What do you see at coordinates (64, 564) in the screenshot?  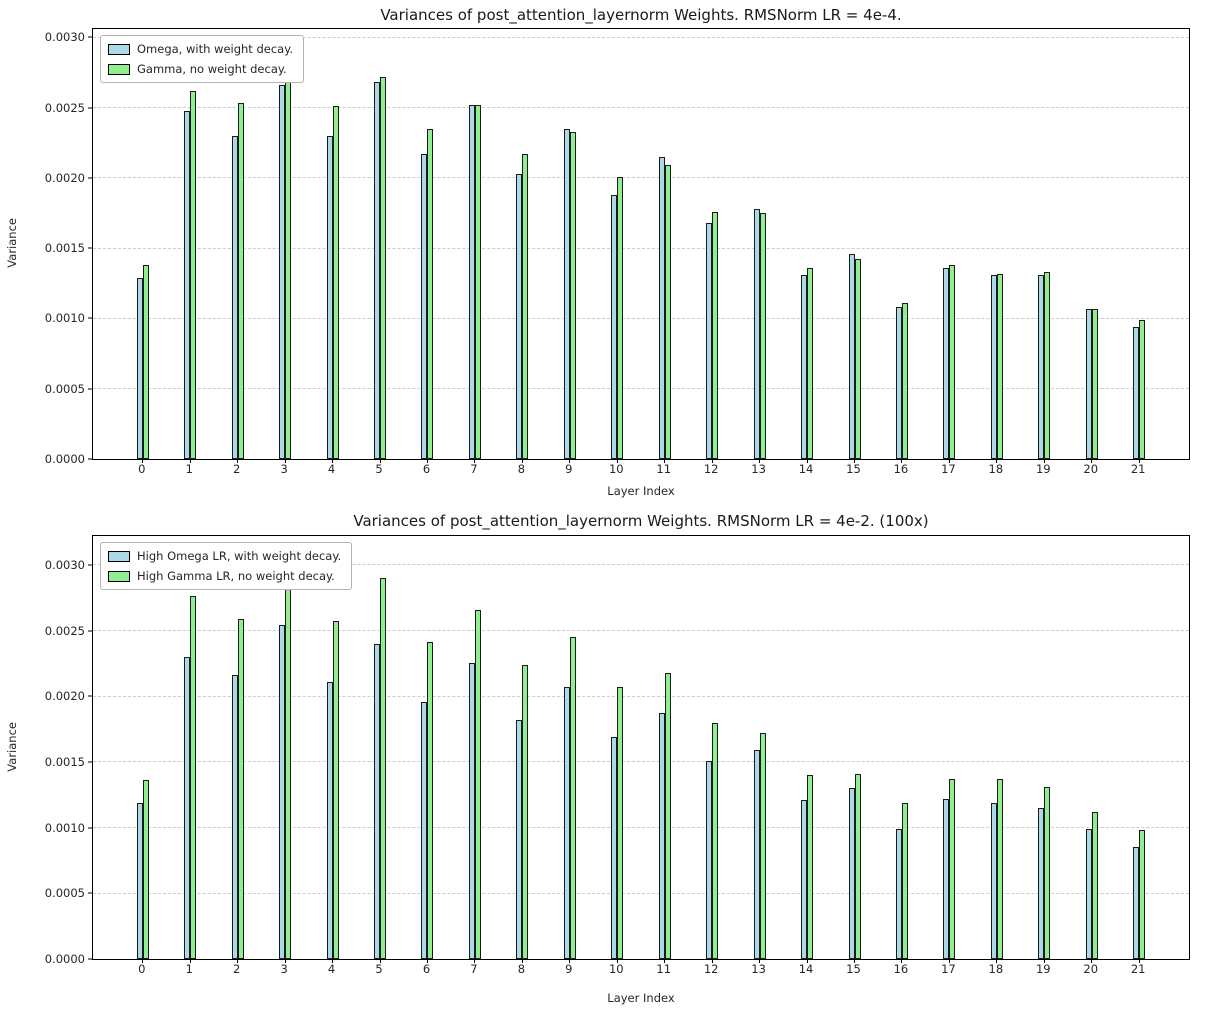 I see `y-tick-label: 0.0030` at bounding box center [64, 564].